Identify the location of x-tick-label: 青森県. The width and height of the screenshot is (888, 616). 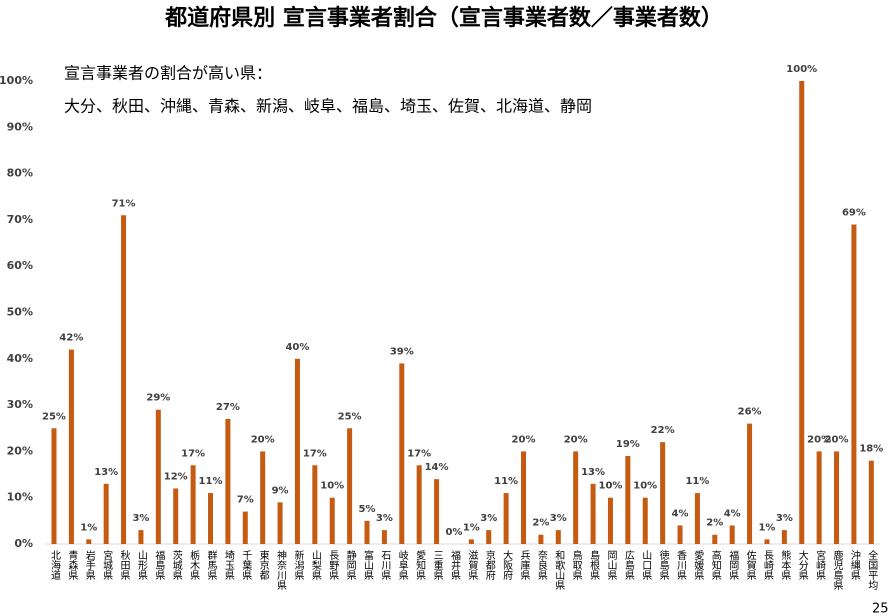
(72, 565).